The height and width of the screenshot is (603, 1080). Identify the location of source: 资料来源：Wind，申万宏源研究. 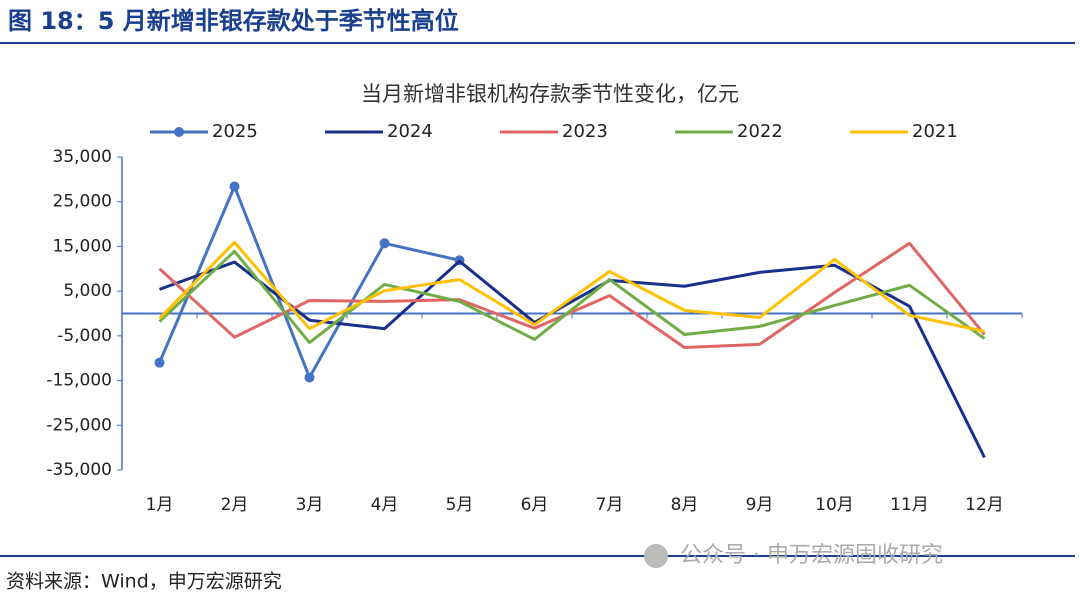
(144, 582).